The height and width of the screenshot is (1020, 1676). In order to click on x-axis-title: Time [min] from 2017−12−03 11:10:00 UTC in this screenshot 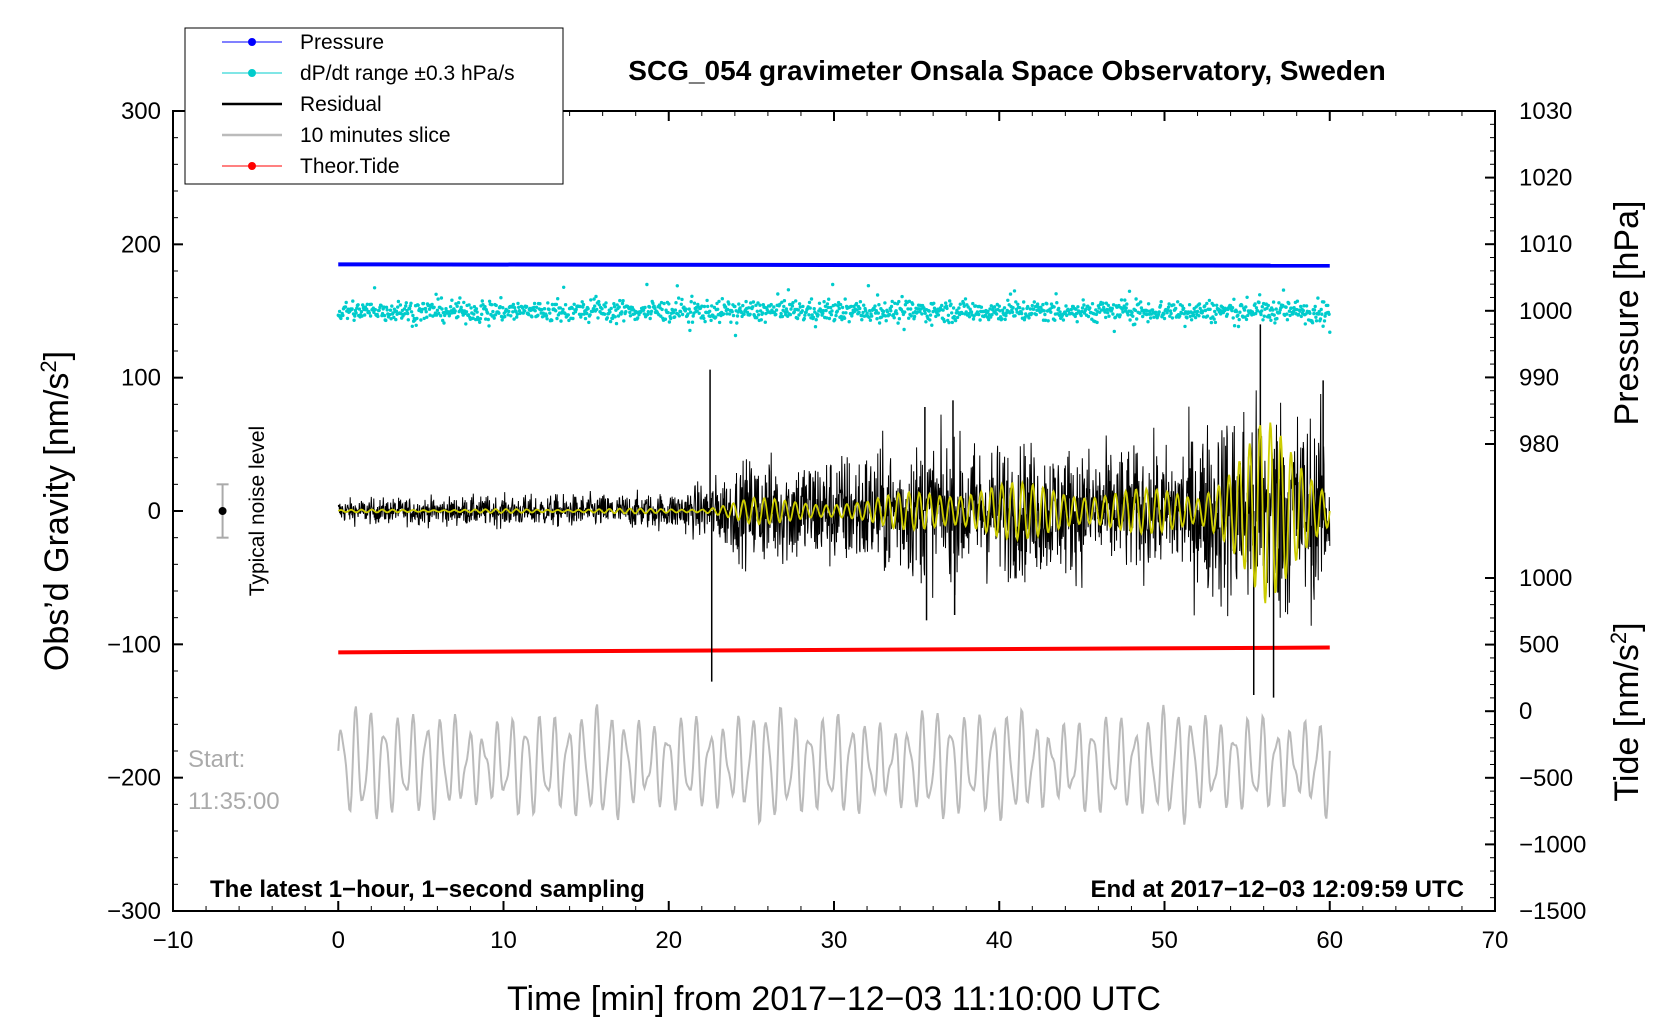, I will do `click(834, 999)`.